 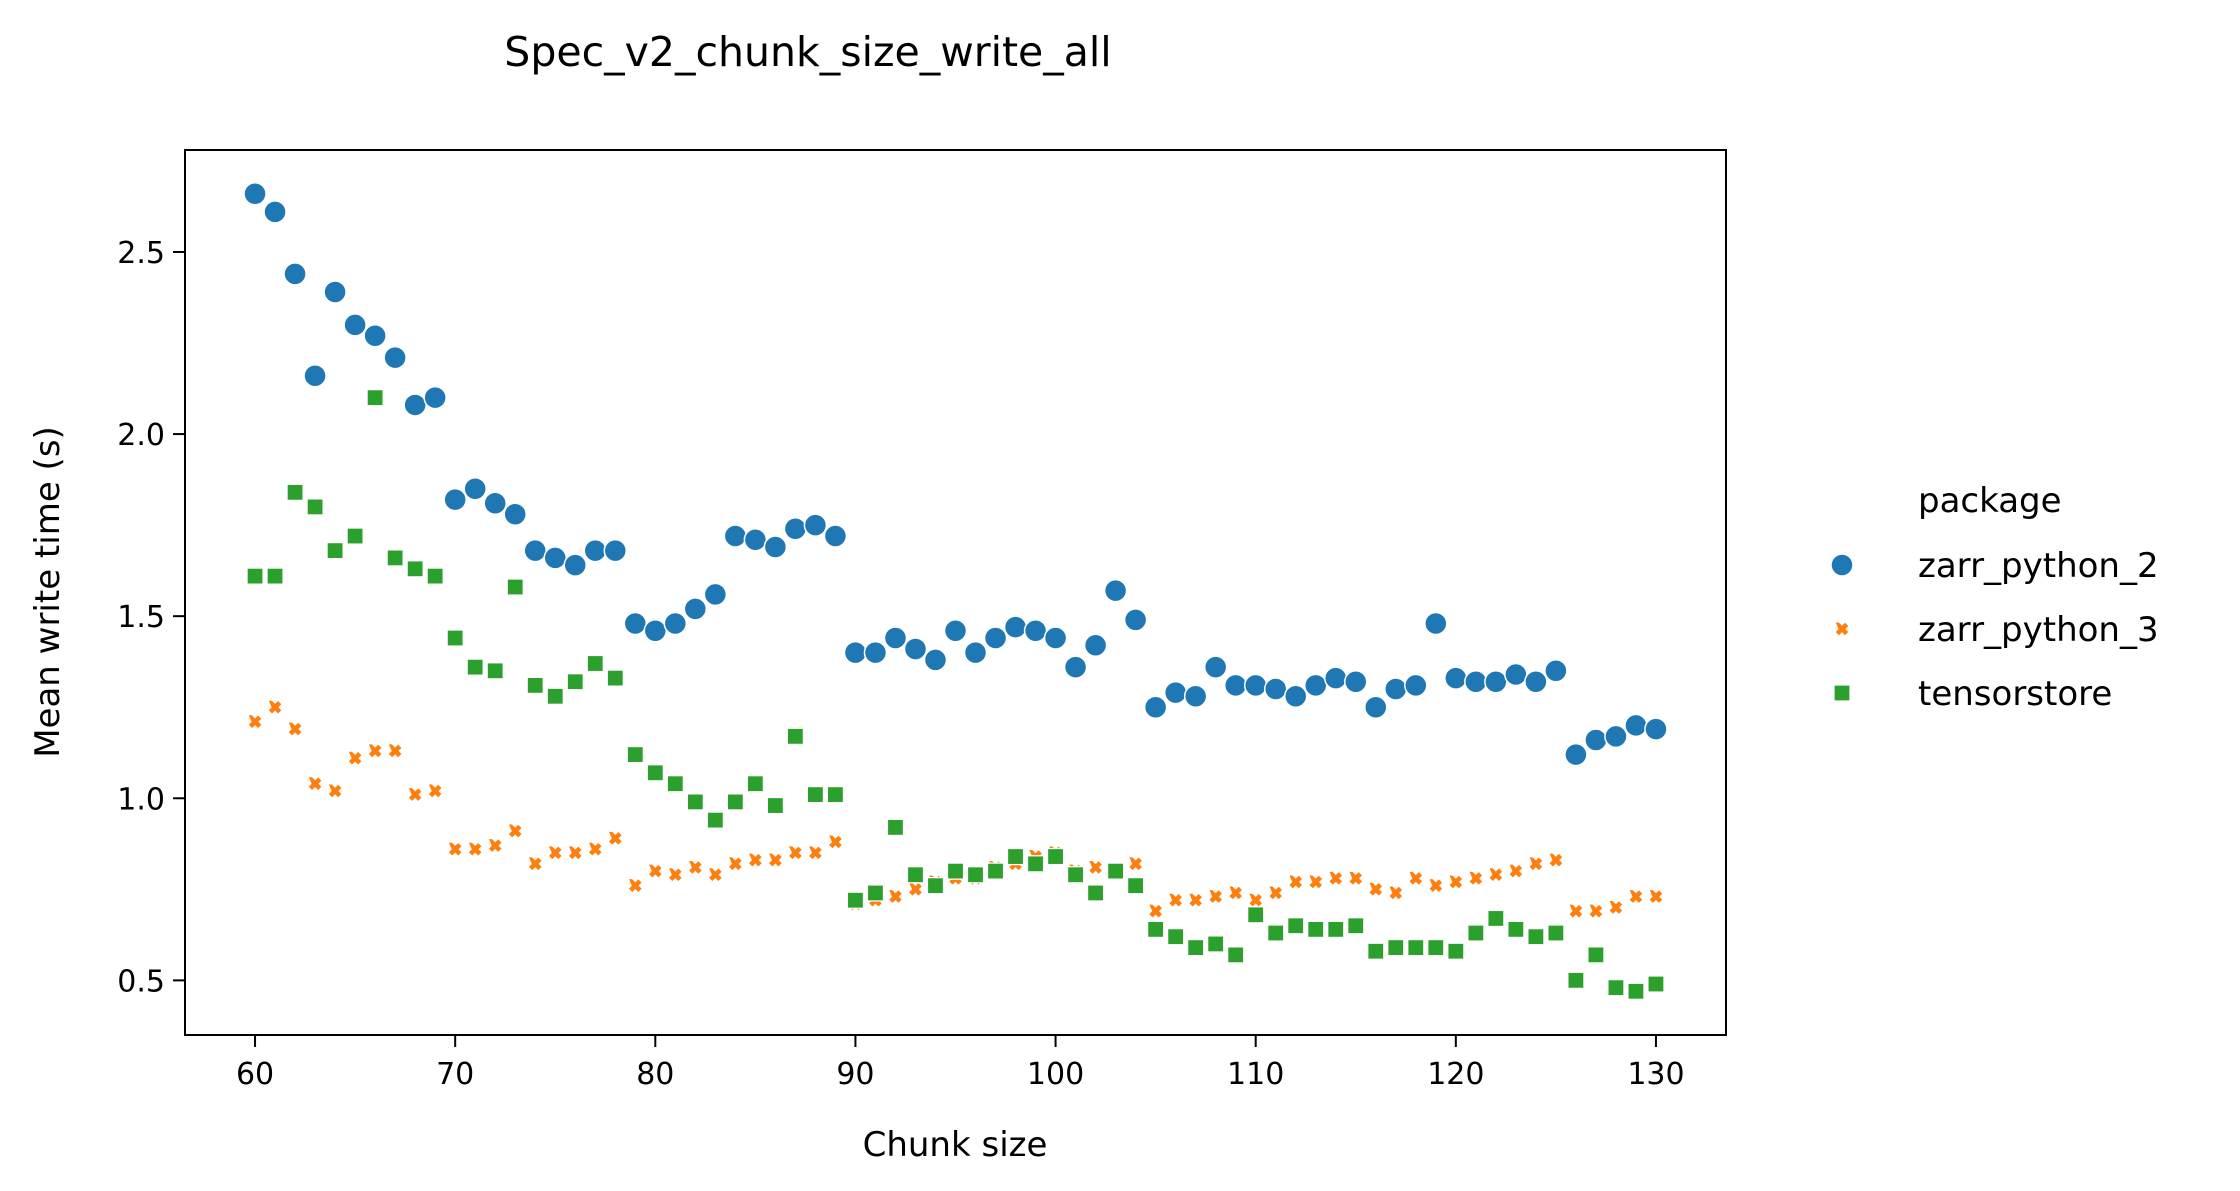 What do you see at coordinates (1990, 501) in the screenshot?
I see `legend-title: package` at bounding box center [1990, 501].